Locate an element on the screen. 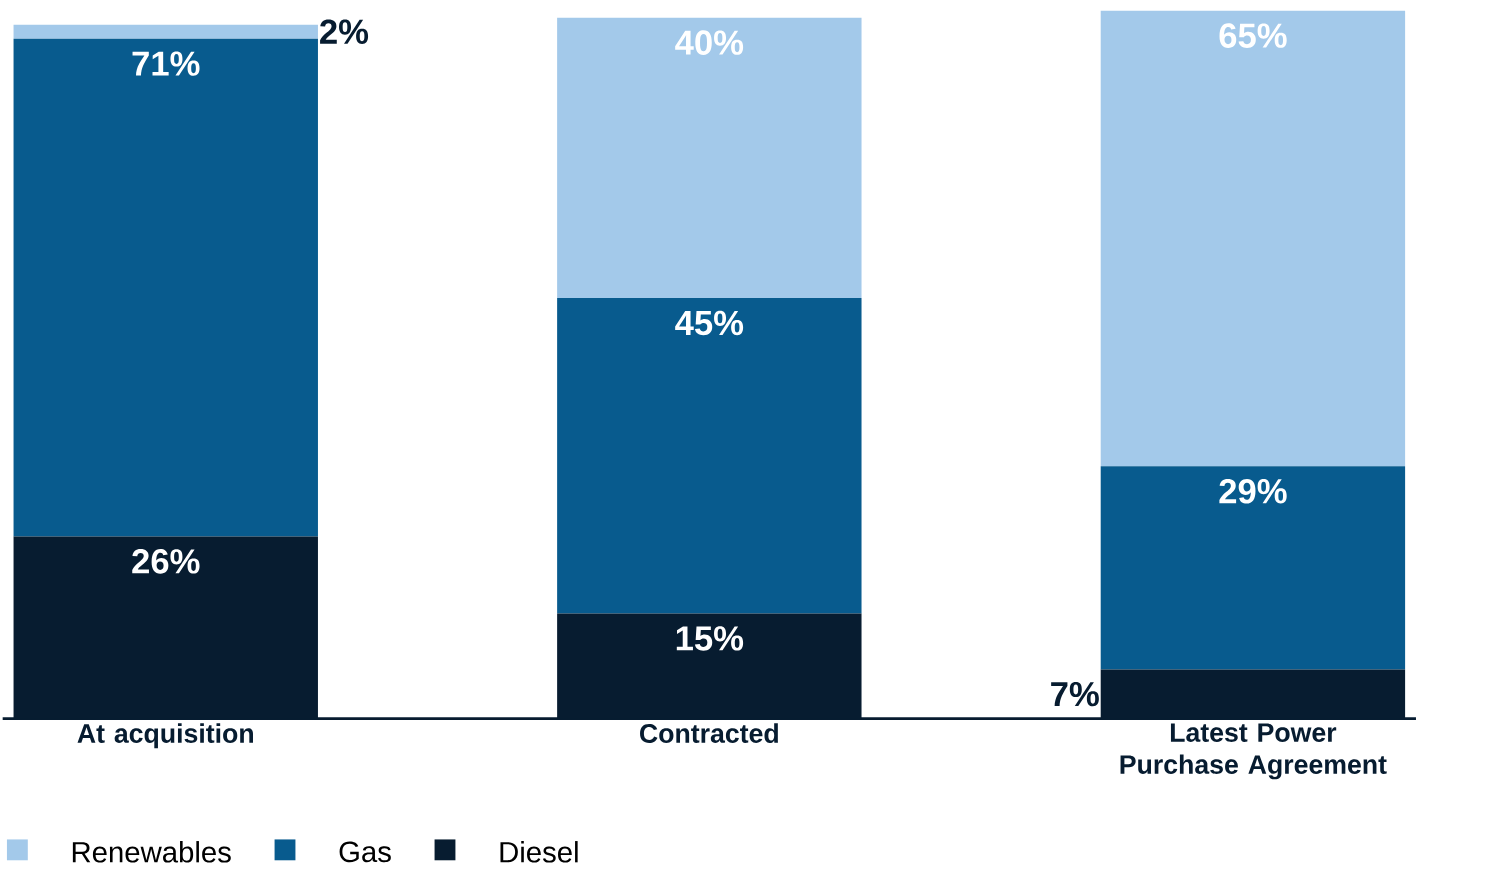  legend-label: Diesel is located at coordinates (539, 852).